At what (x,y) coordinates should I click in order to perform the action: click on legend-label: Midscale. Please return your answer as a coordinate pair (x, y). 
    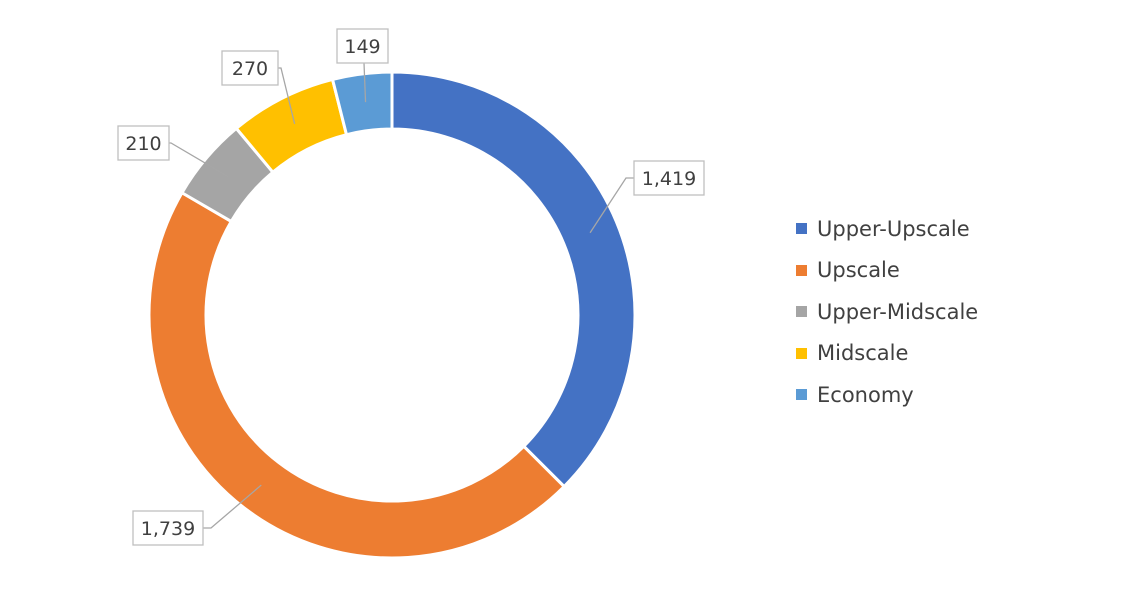
    Looking at the image, I should click on (863, 353).